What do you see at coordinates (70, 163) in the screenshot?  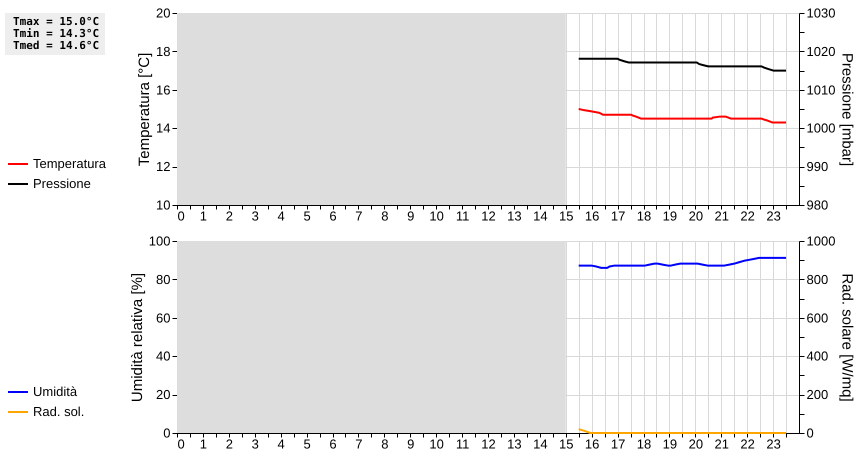 I see `legend-label: Temperatura` at bounding box center [70, 163].